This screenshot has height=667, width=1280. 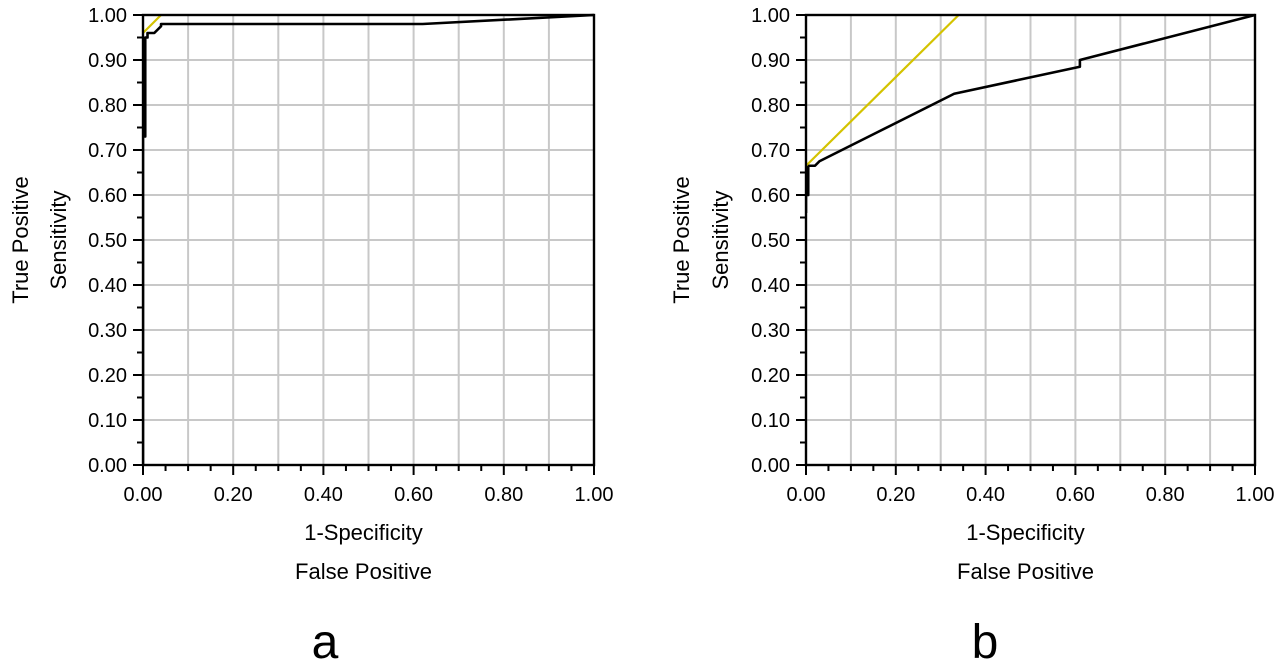 What do you see at coordinates (985, 641) in the screenshot?
I see `panel-label: b` at bounding box center [985, 641].